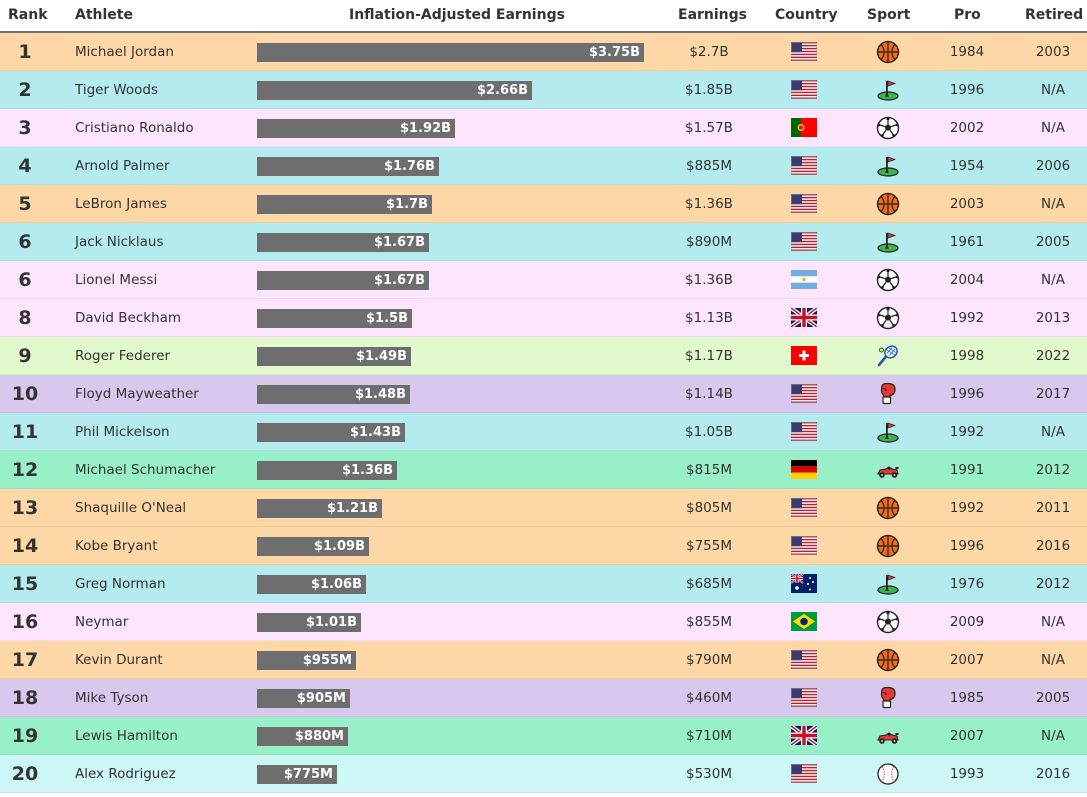 The width and height of the screenshot is (1087, 797). Describe the element at coordinates (543, 432) in the screenshot. I see `table-row: 11 Phil Mickelson $1.43B $1.05B 1992 N/A` at that location.